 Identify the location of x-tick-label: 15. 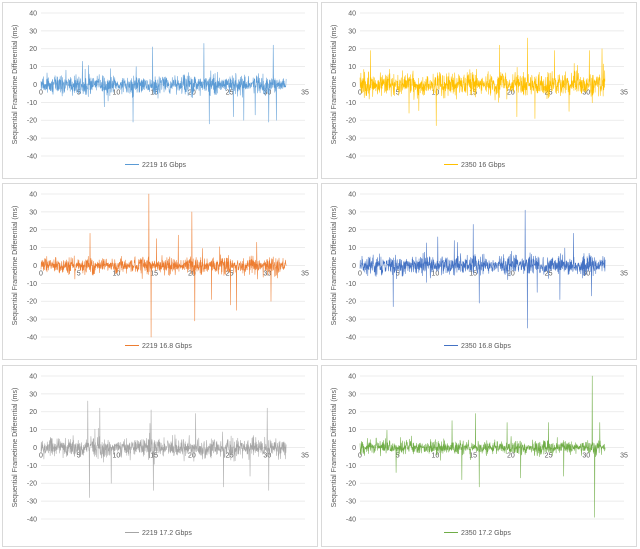
(154, 274).